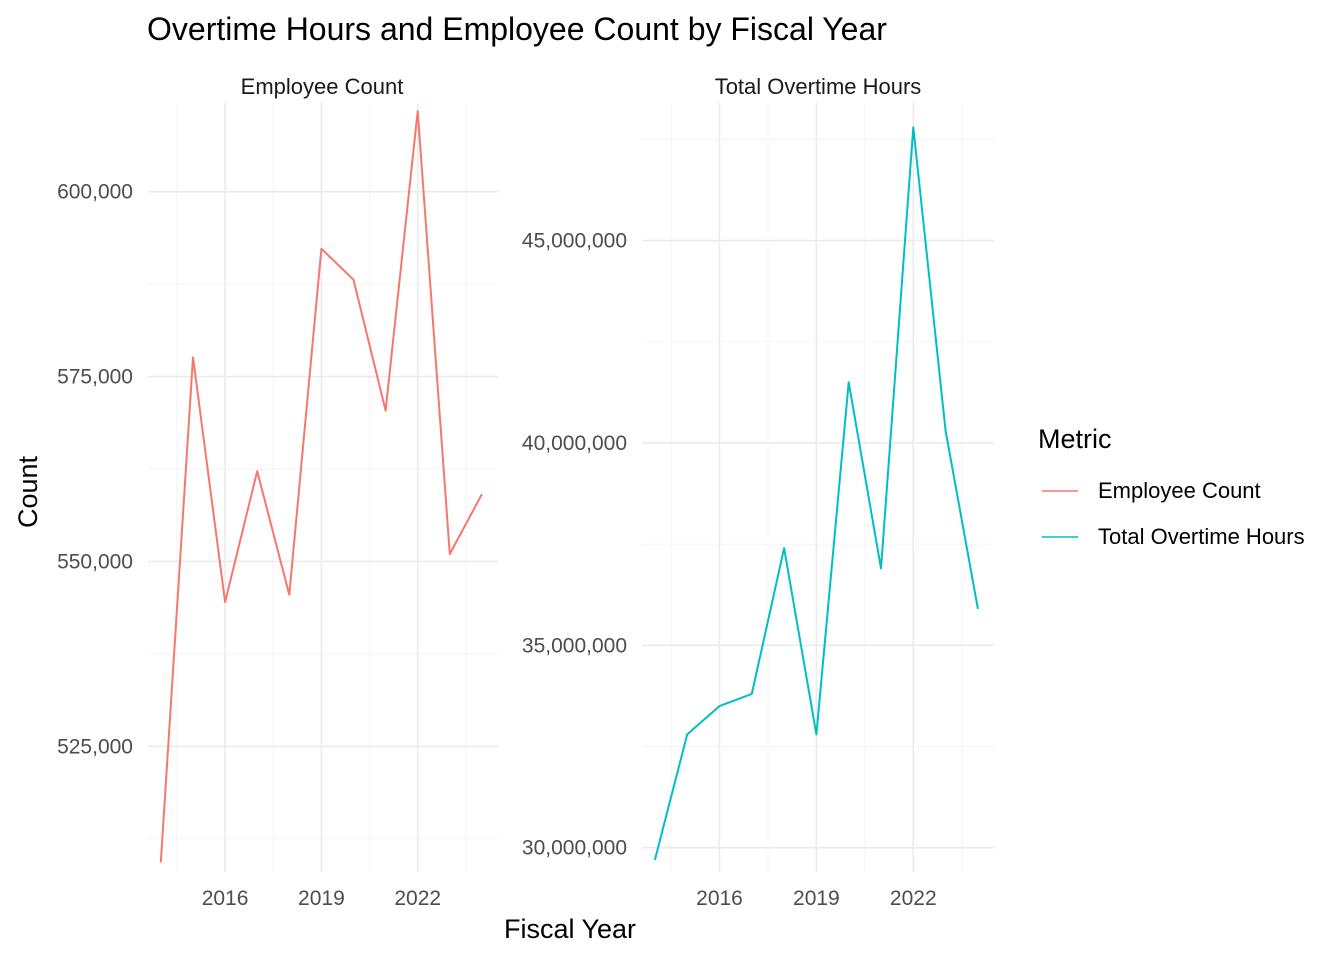 This screenshot has height=960, width=1344. I want to click on strip-label-employee-count: Employee Count, so click(322, 86).